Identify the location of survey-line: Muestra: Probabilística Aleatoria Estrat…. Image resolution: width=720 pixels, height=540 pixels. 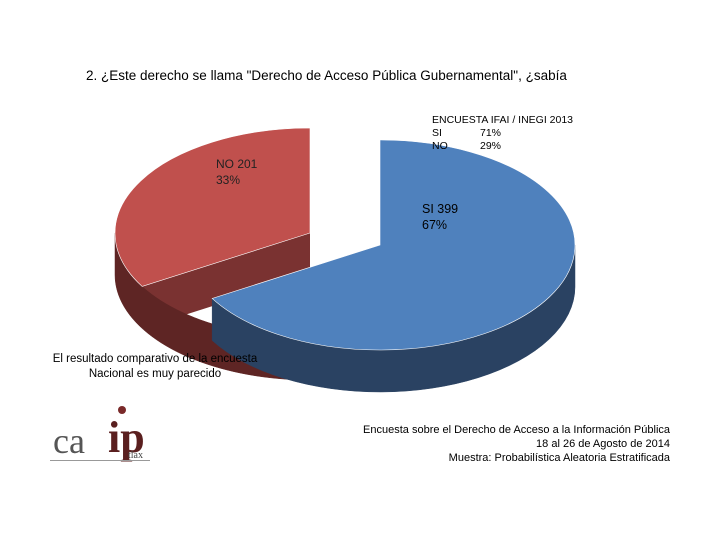
(559, 458).